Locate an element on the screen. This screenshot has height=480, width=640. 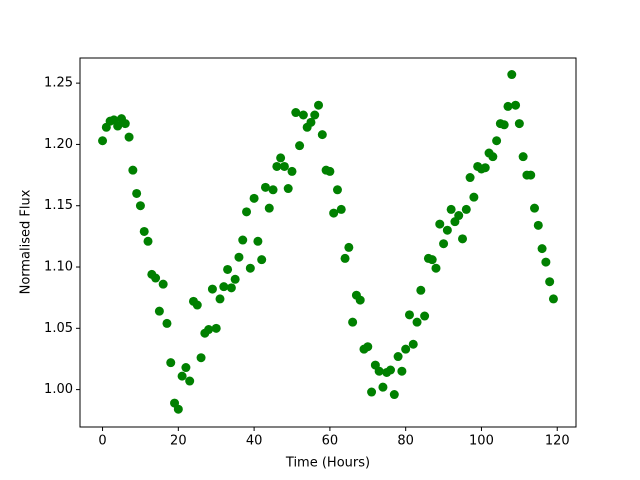
x-tick-label: 80 is located at coordinates (405, 441).